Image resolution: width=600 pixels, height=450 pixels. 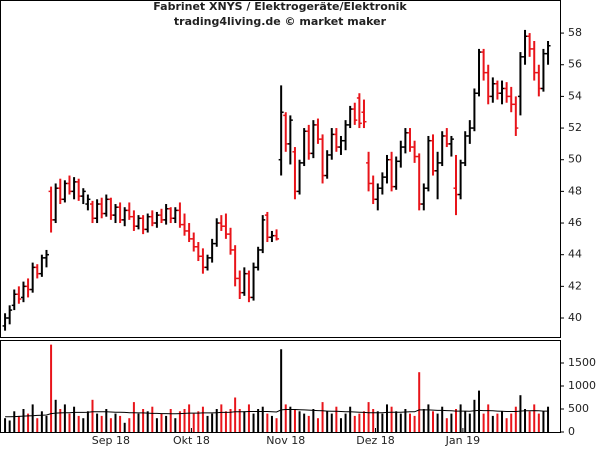 I want to click on y-tick-label: 50, so click(x=575, y=159).